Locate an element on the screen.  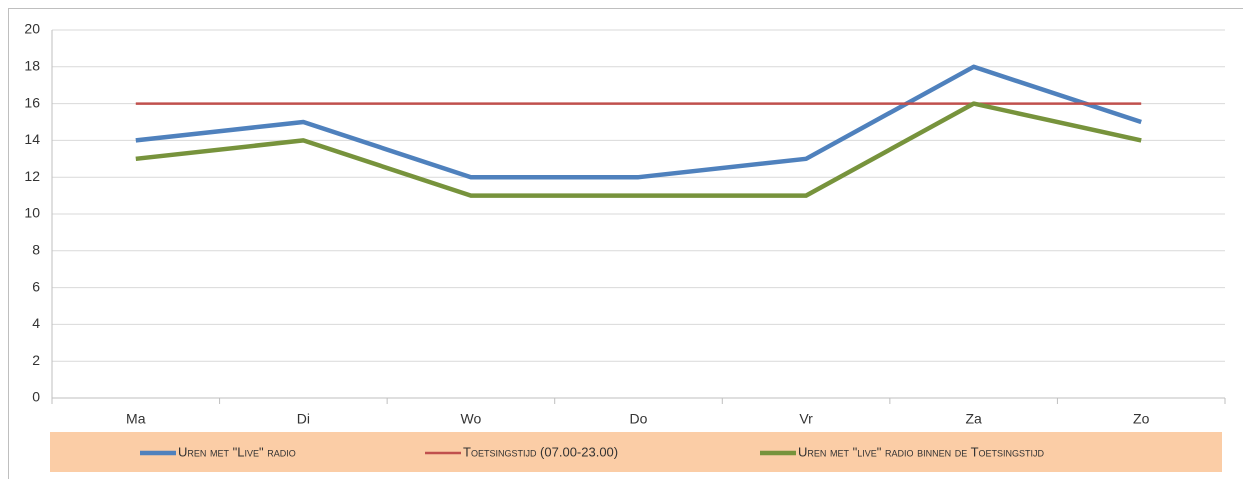
x-tick-label: Ma is located at coordinates (136, 419).